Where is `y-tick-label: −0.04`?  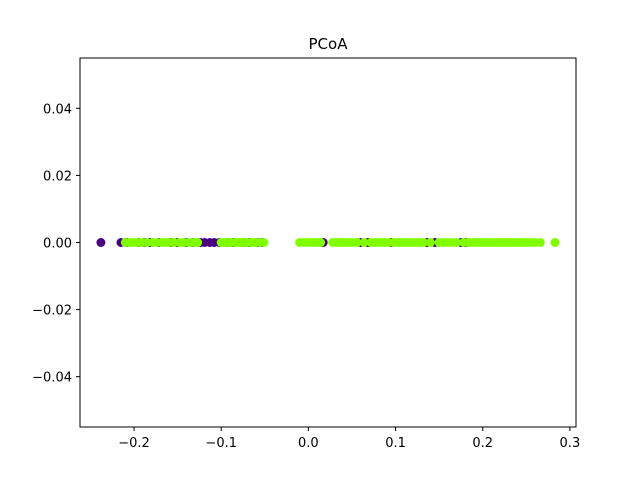 y-tick-label: −0.04 is located at coordinates (52, 378).